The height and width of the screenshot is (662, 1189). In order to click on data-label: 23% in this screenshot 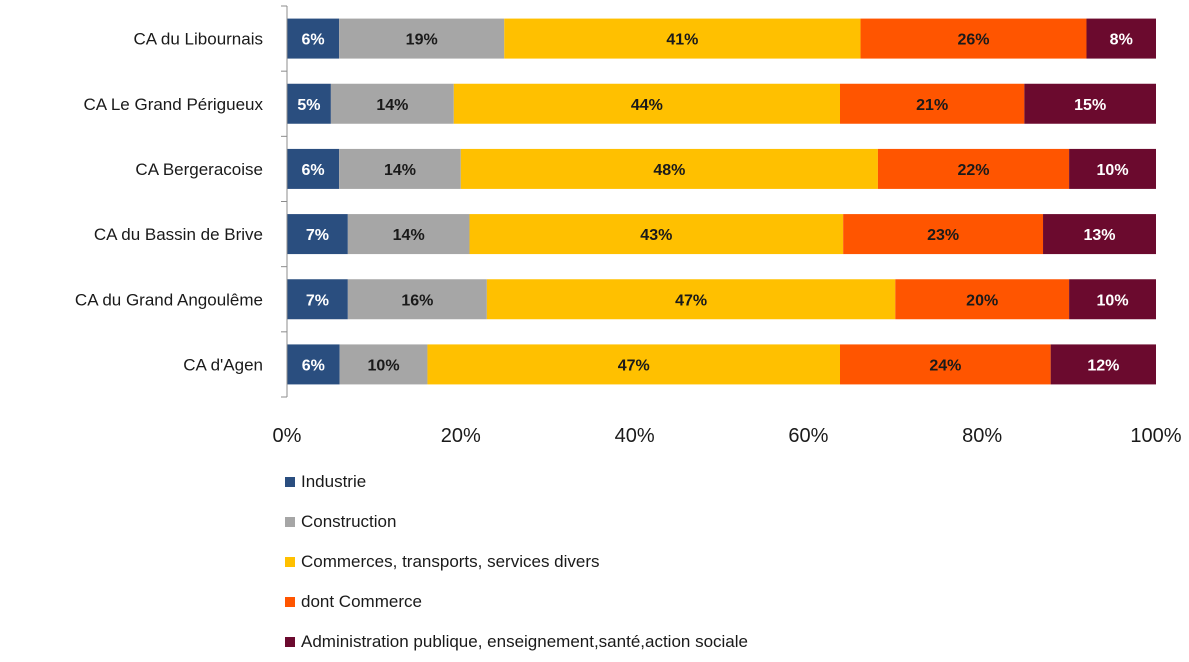, I will do `click(943, 235)`.